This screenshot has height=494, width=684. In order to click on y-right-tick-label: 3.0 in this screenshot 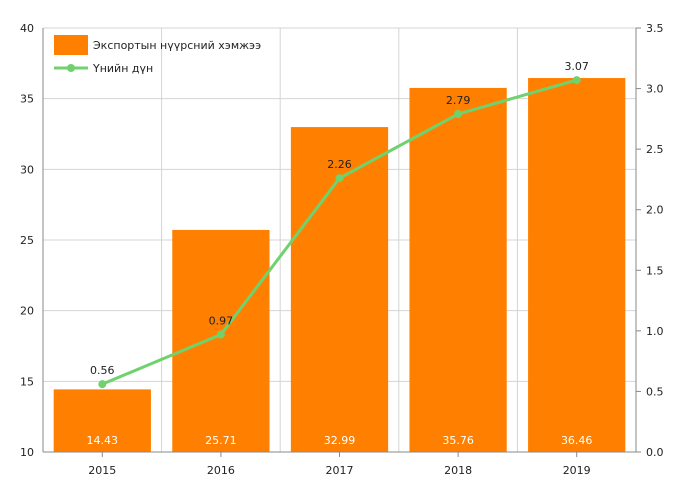, I will do `click(655, 89)`.